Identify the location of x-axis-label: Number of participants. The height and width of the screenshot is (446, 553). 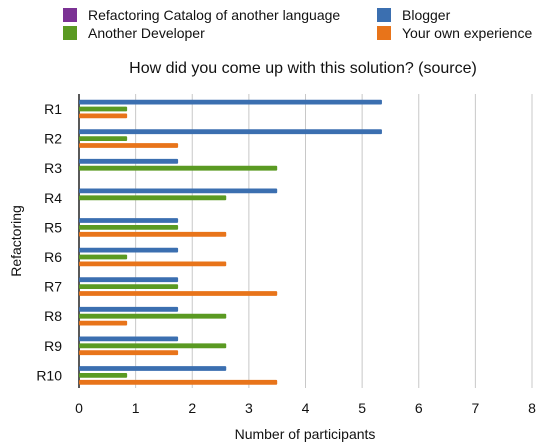
(305, 434).